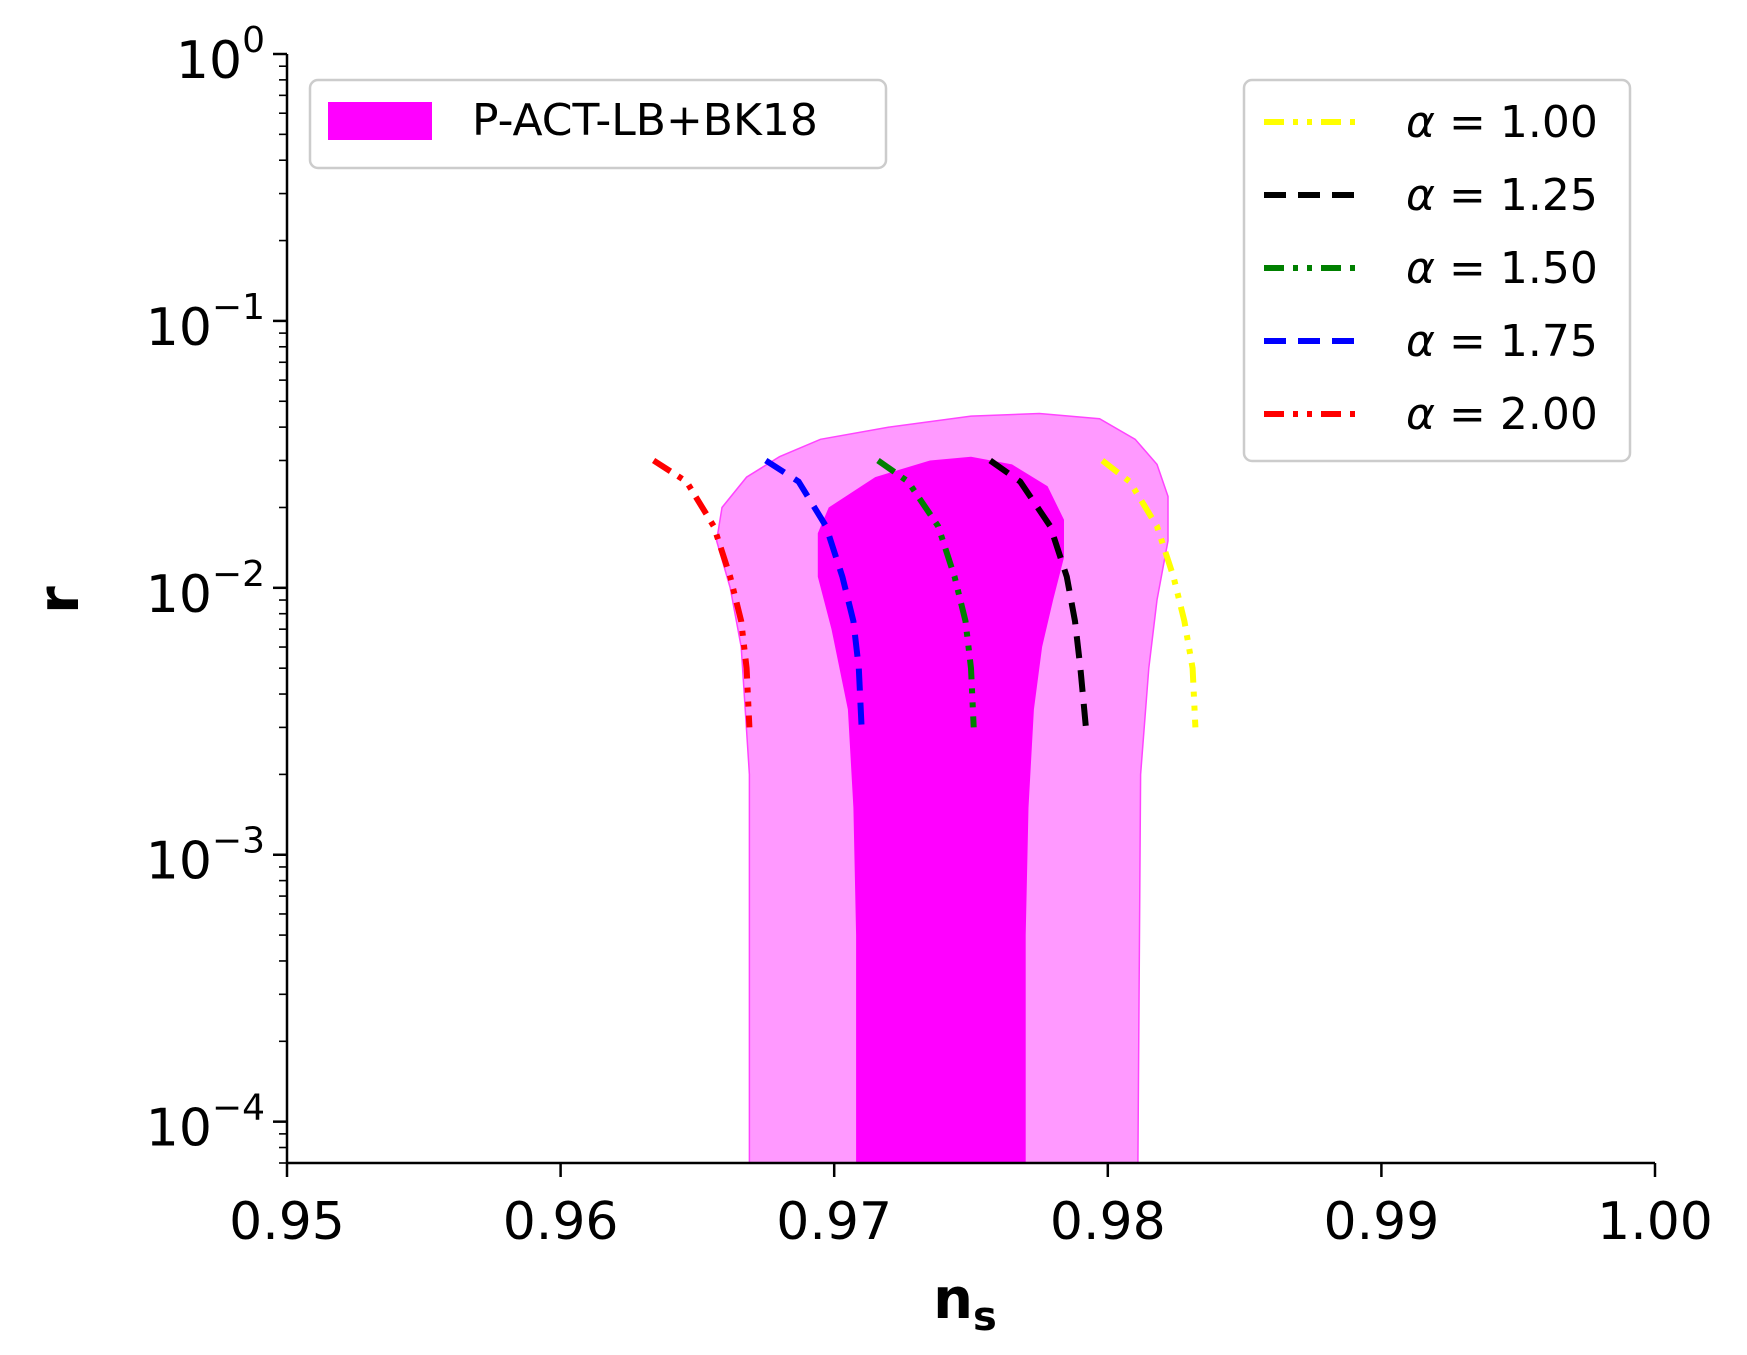  I want to click on legend-fill: P-ACT-LB+BK18, so click(598, 124).